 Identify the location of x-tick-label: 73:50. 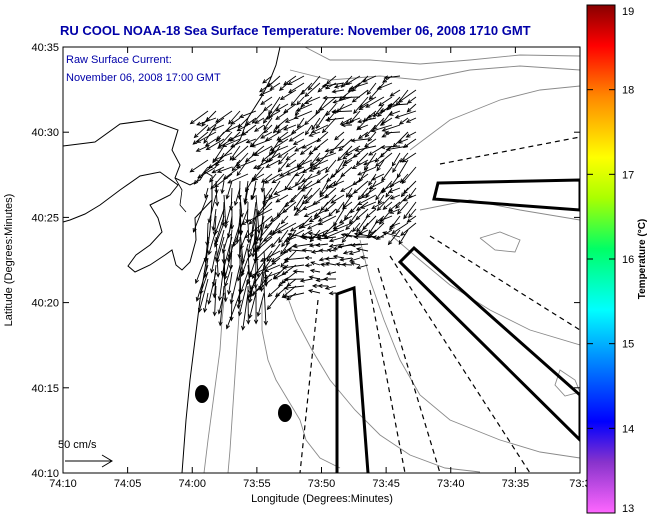
(322, 484).